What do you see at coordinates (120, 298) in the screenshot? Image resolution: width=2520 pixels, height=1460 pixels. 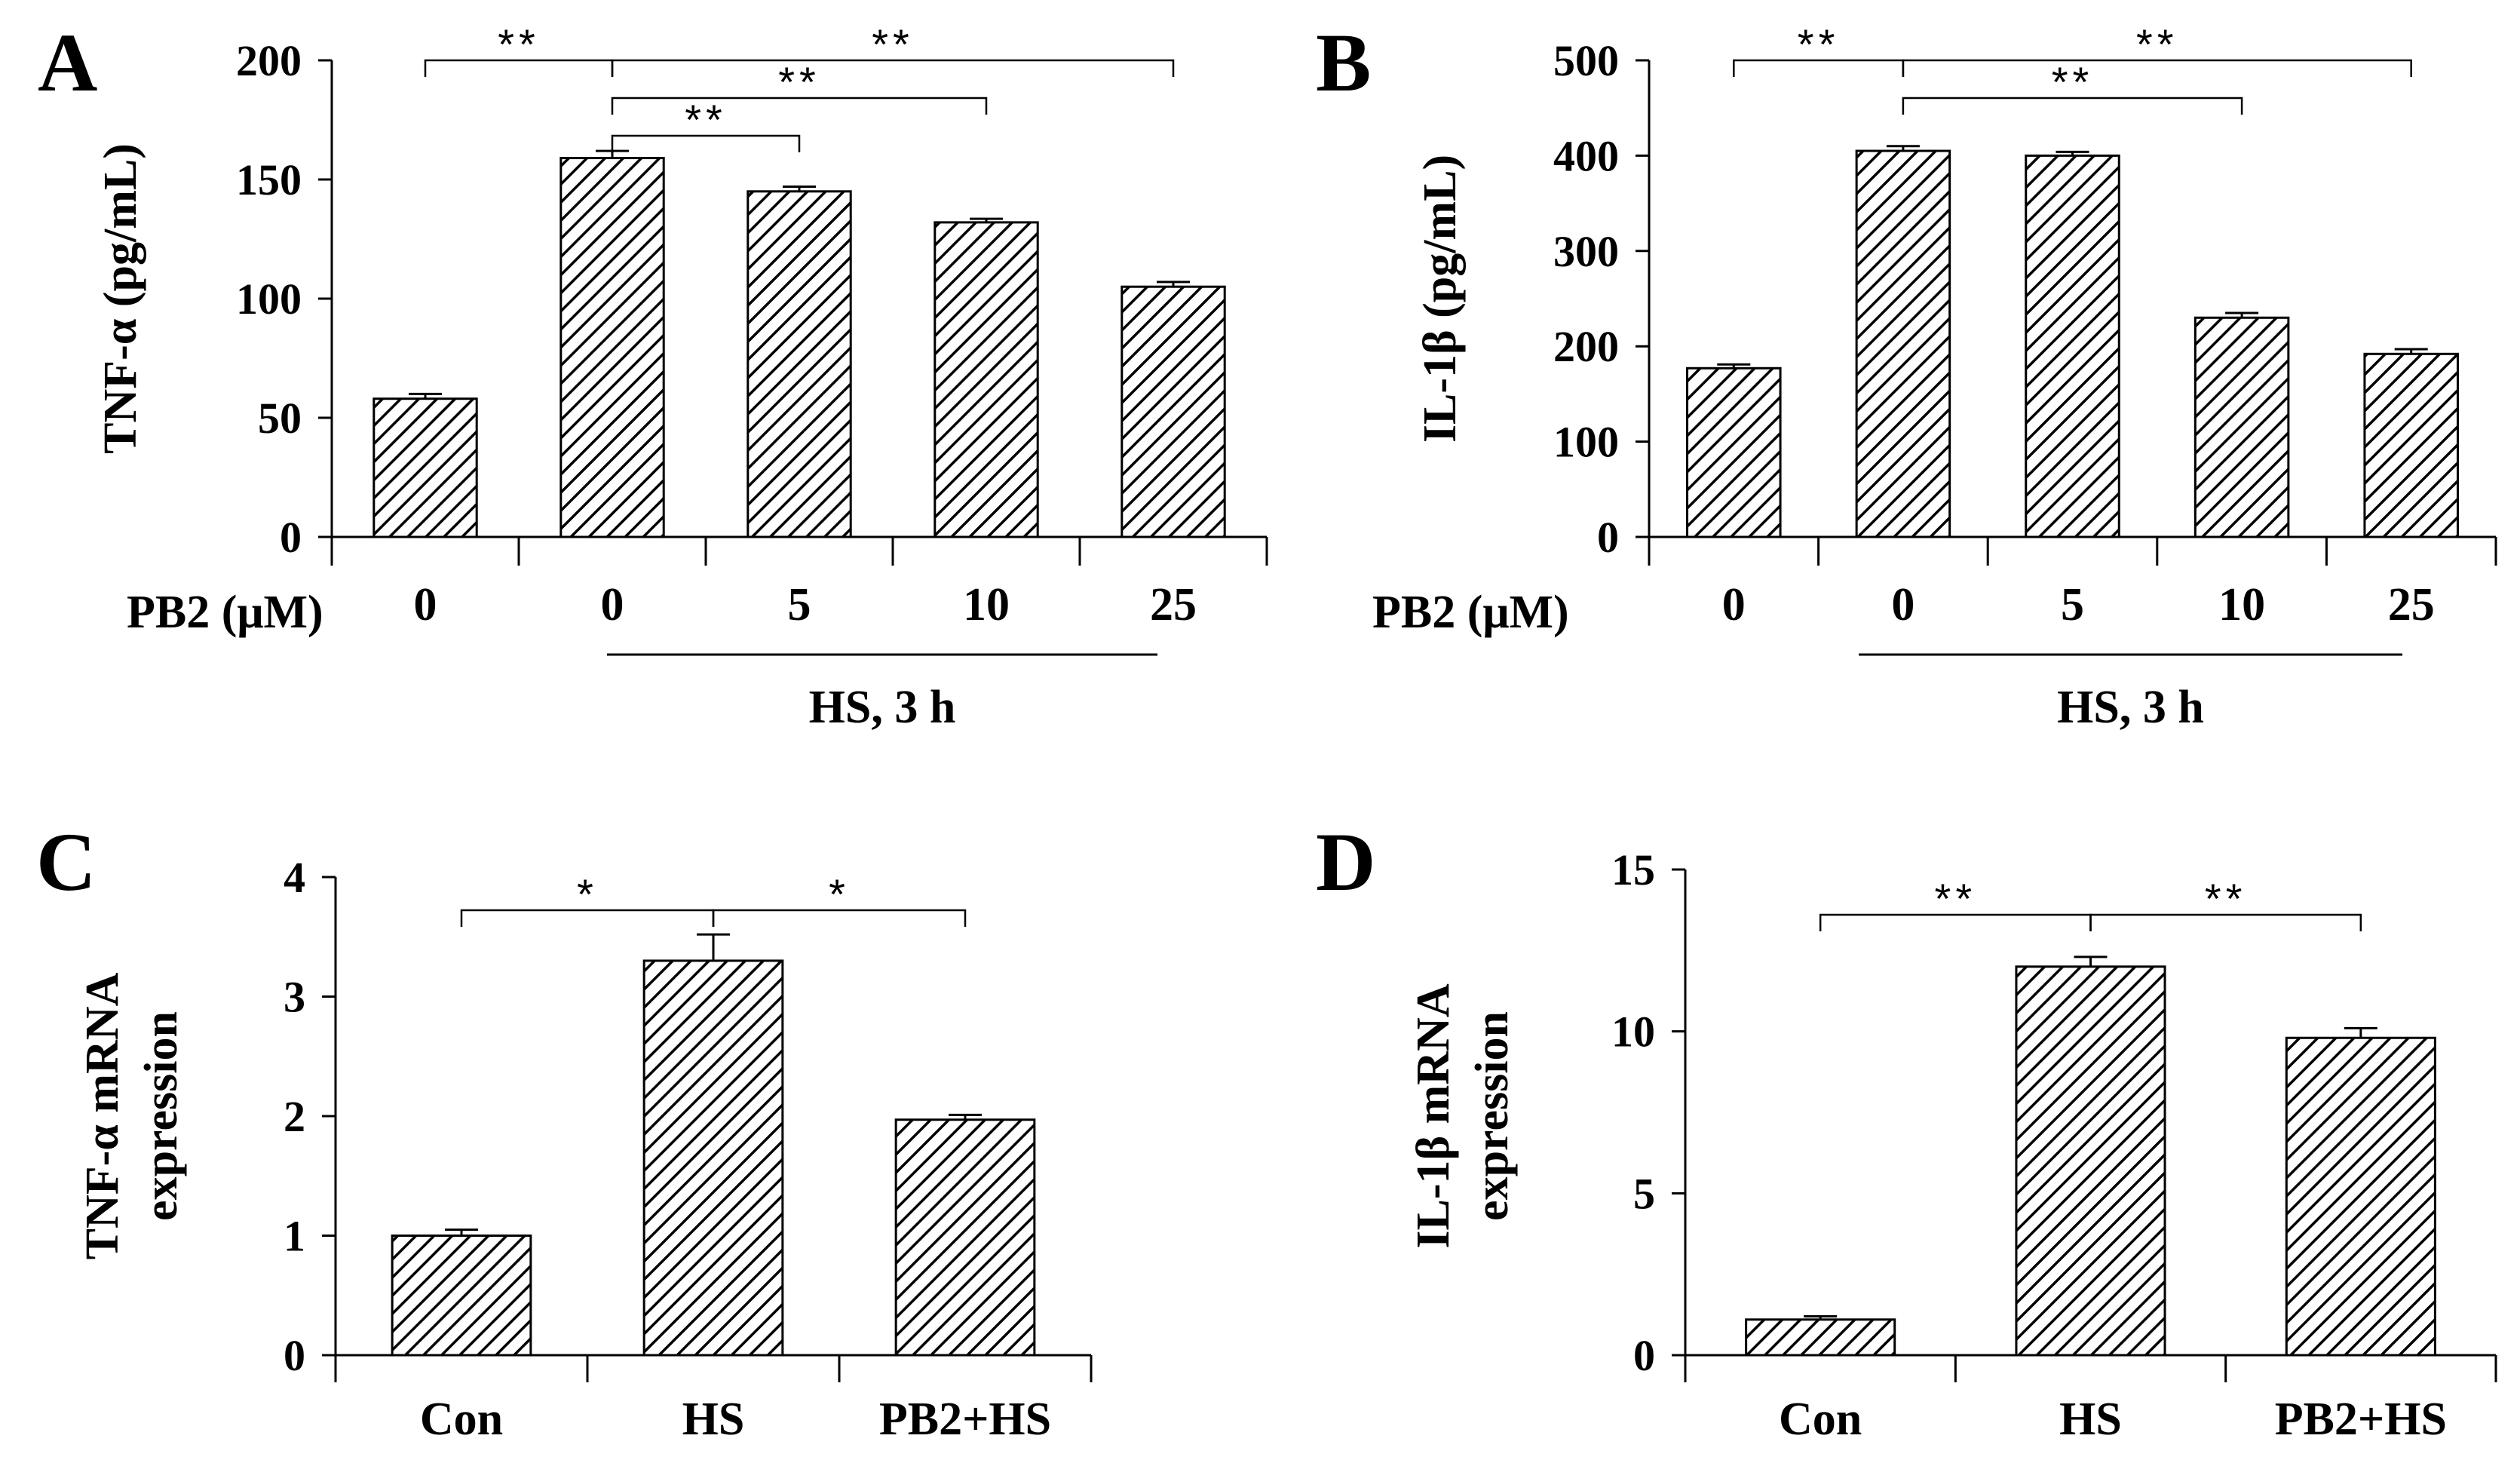 I see `y-axis-label: TNF-α (pg/mL)` at bounding box center [120, 298].